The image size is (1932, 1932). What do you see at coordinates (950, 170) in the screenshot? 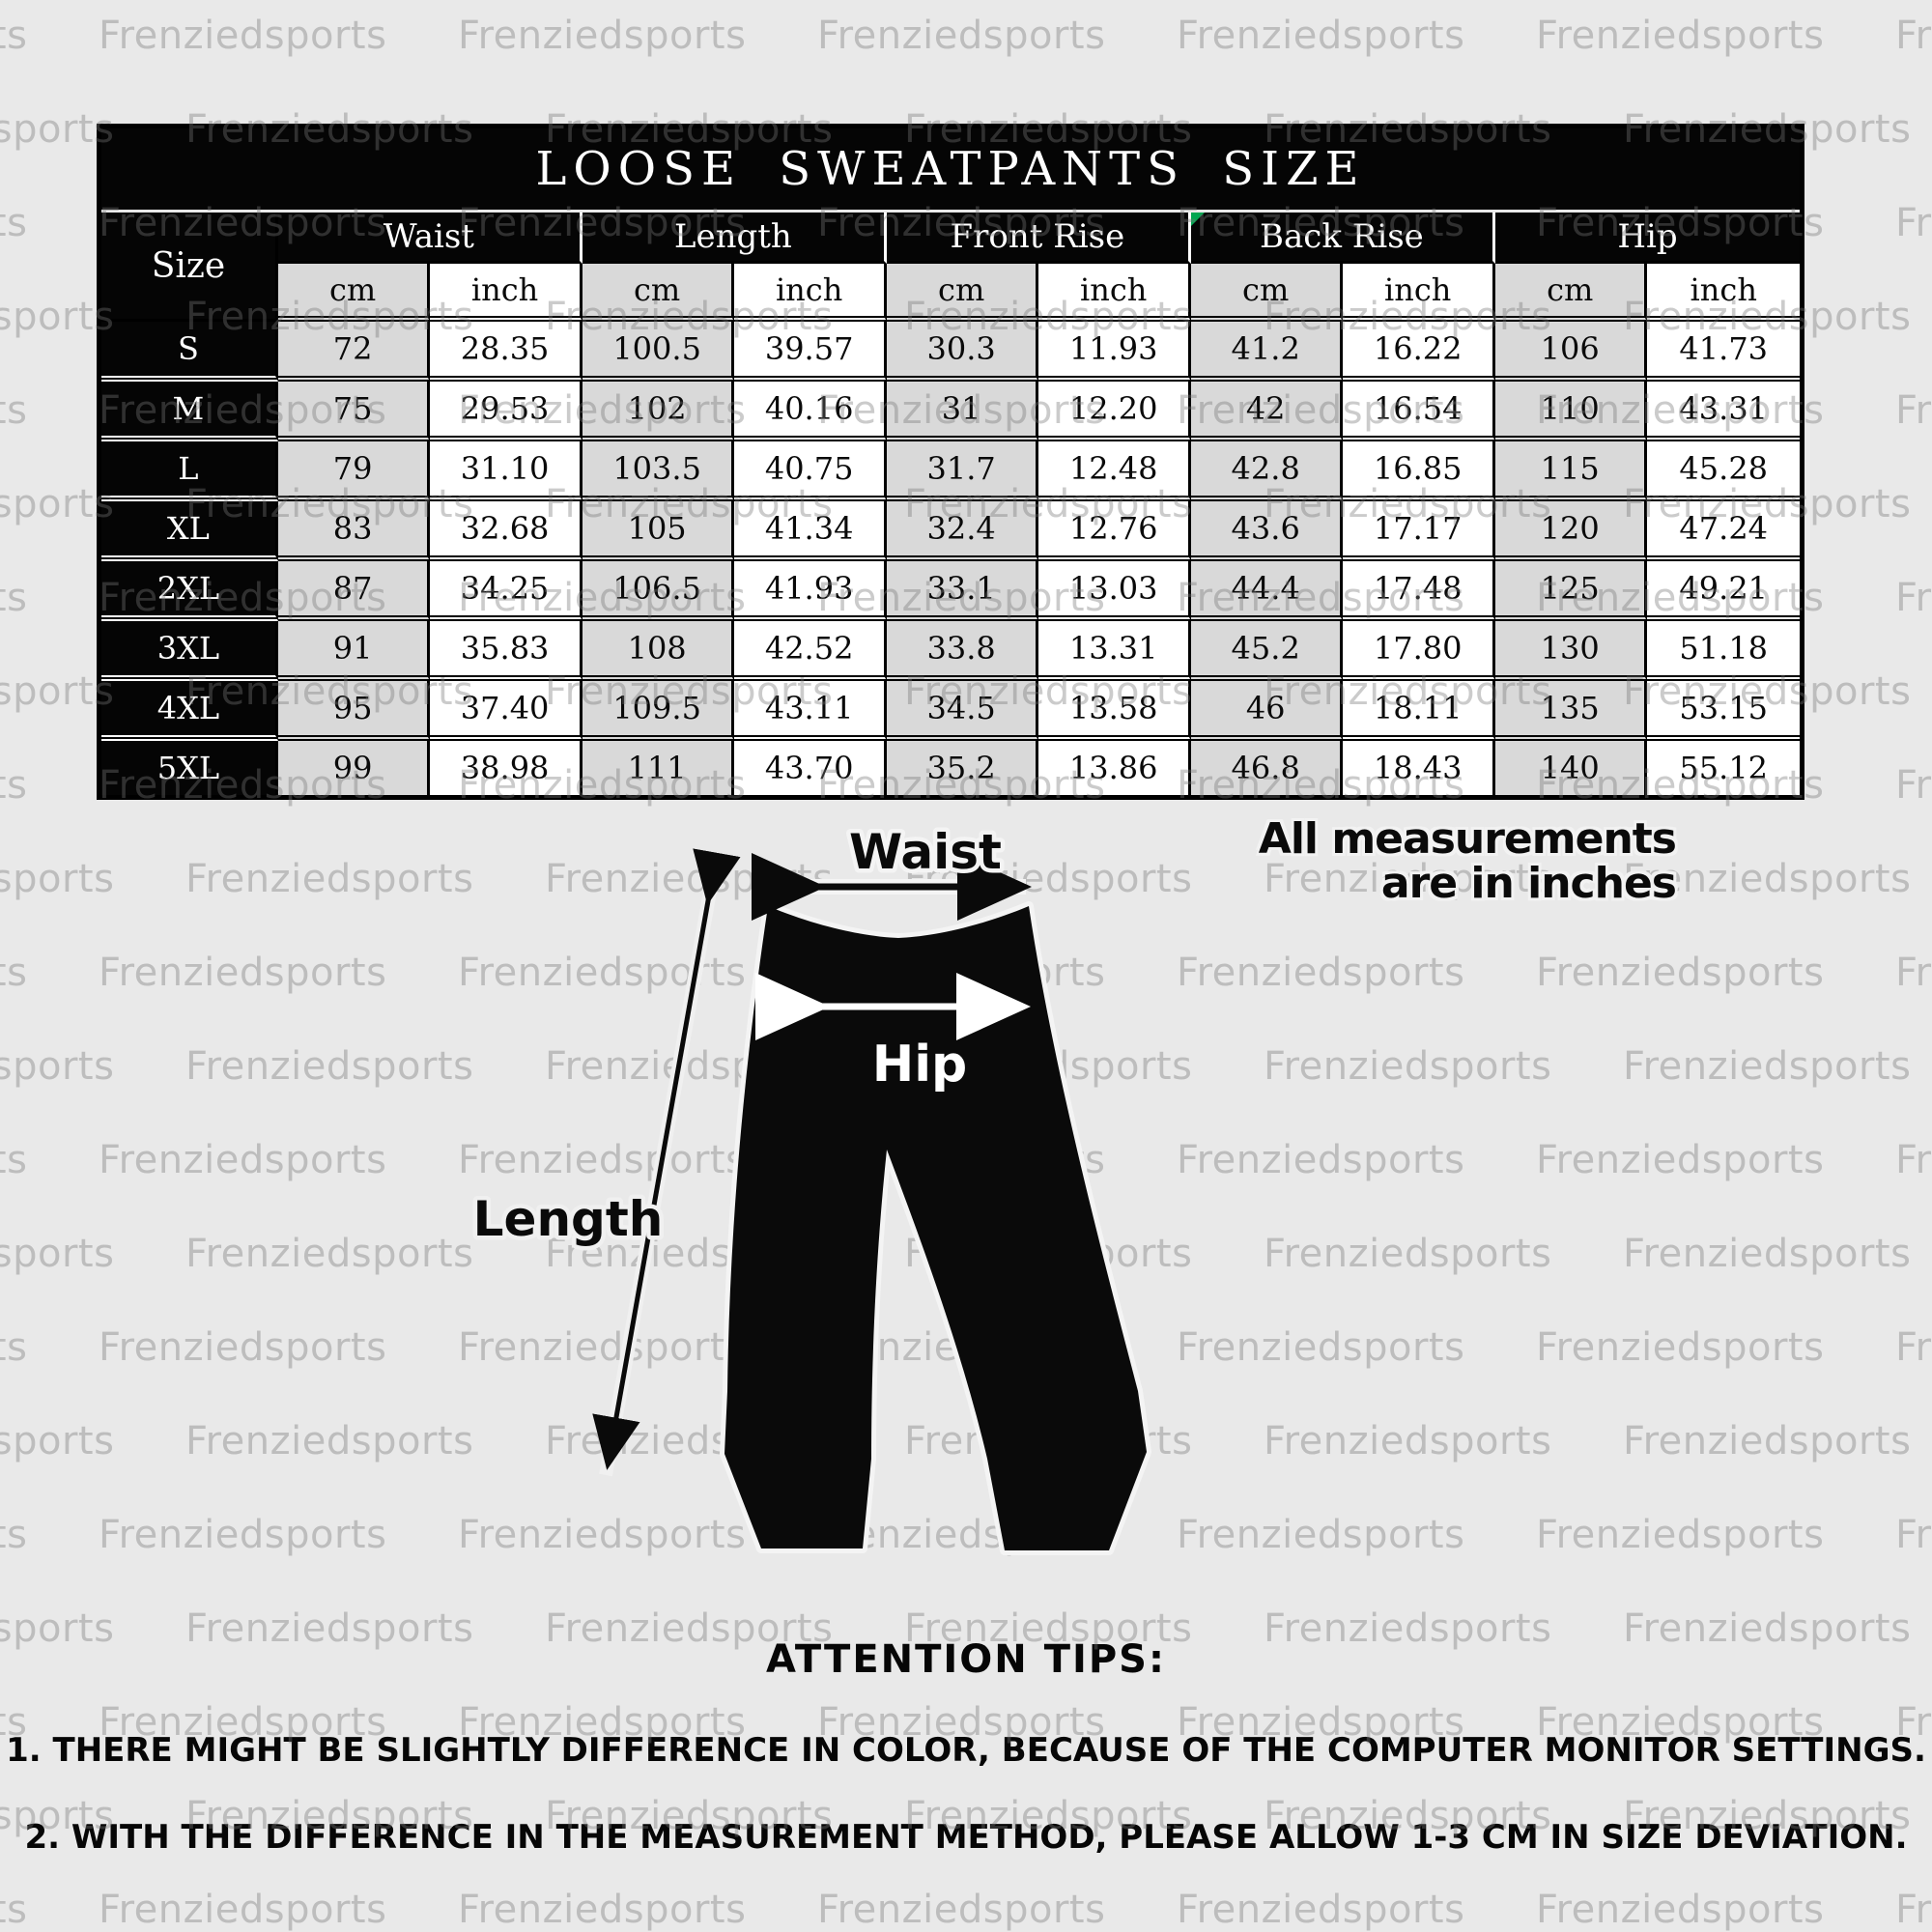
I see `title-row: LOOSE SWEATPANTS SIZE` at bounding box center [950, 170].